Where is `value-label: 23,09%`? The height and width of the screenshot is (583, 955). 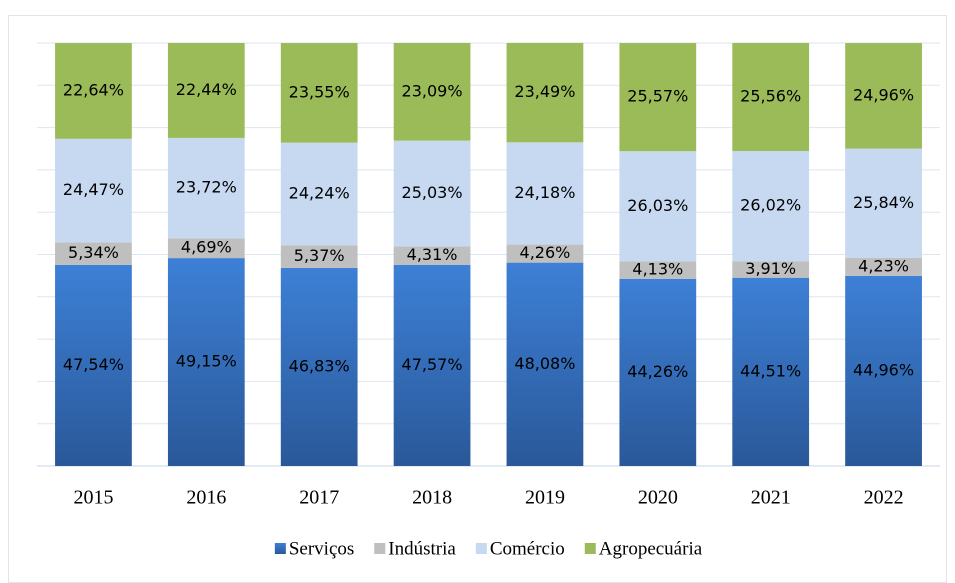
value-label: 23,09% is located at coordinates (432, 90).